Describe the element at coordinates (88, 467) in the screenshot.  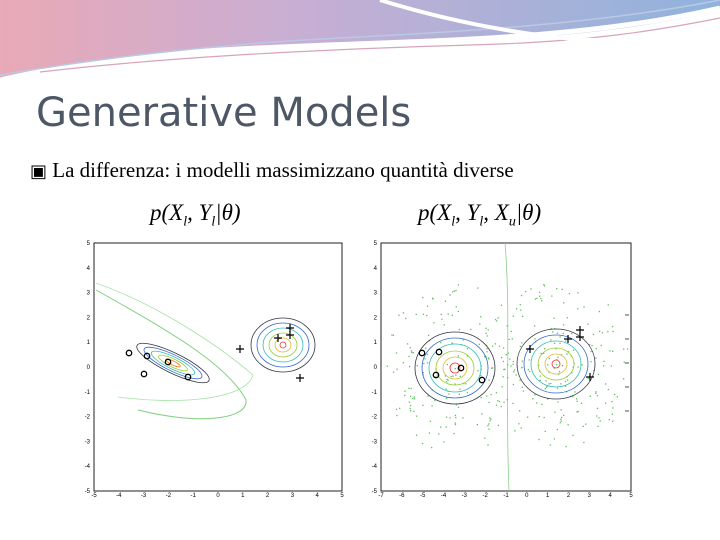
I see `y-tick-label: -4` at that location.